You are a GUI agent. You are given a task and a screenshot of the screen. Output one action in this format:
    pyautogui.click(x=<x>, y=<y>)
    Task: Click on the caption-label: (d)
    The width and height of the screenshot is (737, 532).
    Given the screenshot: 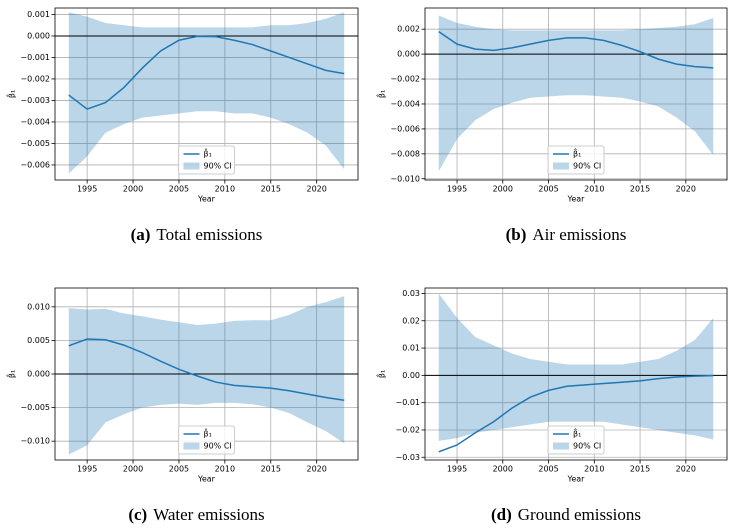 What is the action you would take?
    pyautogui.click(x=501, y=514)
    